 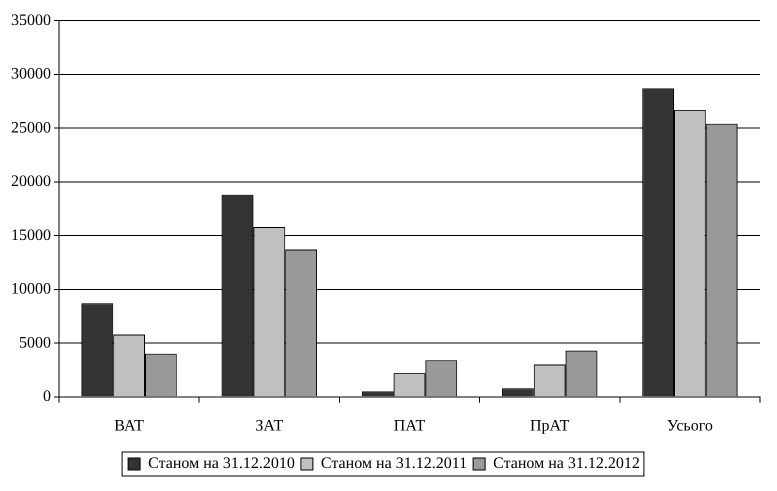 I want to click on y-tick-label: 35000, so click(x=31, y=20).